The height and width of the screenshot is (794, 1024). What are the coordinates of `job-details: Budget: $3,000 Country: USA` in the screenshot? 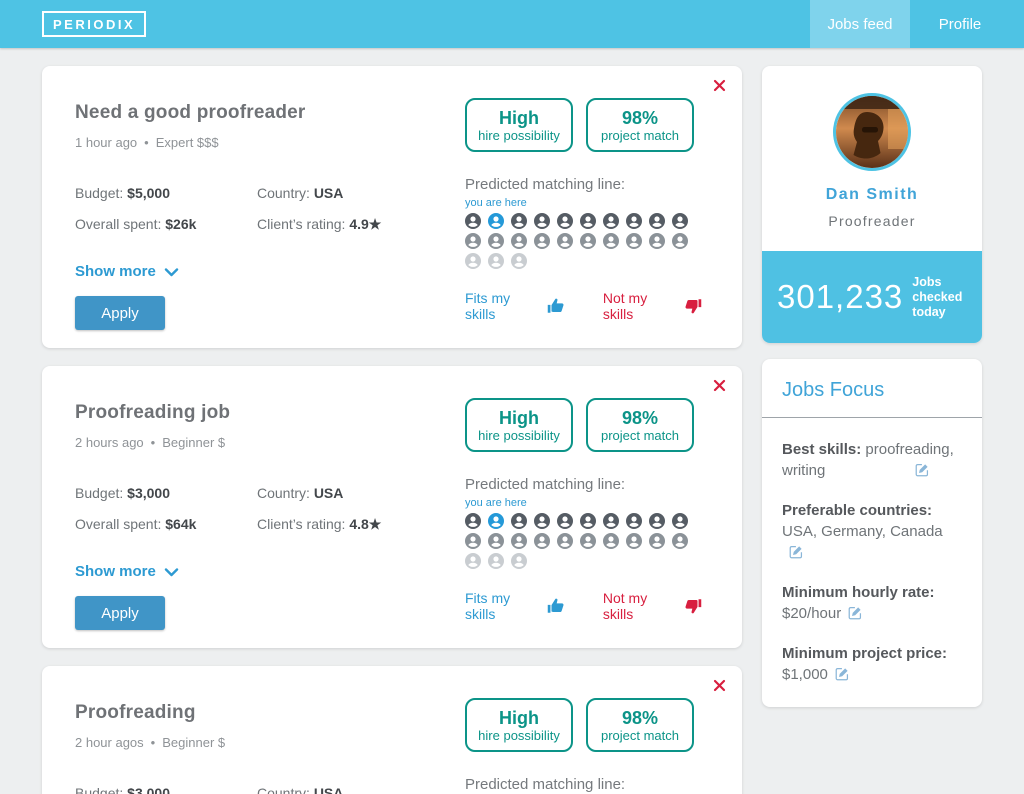 It's located at (270, 789).